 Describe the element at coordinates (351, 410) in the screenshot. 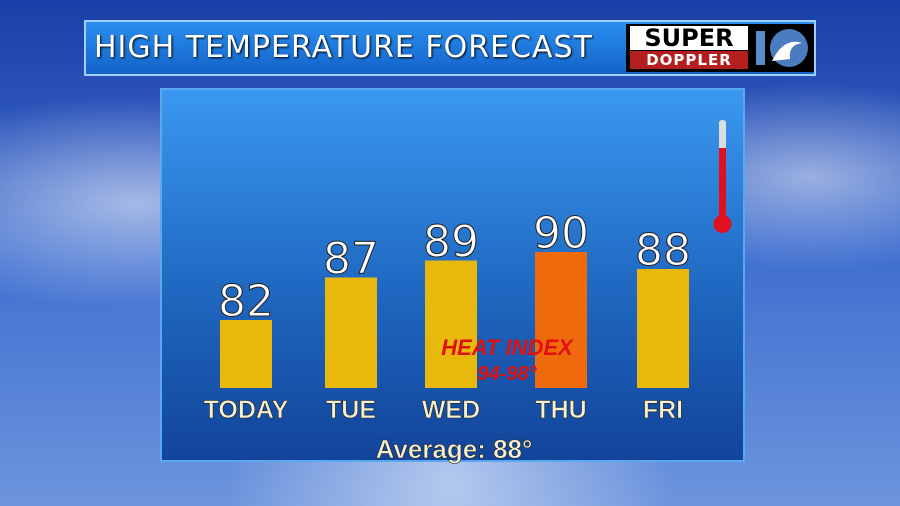

I see `category-label: TUE` at that location.